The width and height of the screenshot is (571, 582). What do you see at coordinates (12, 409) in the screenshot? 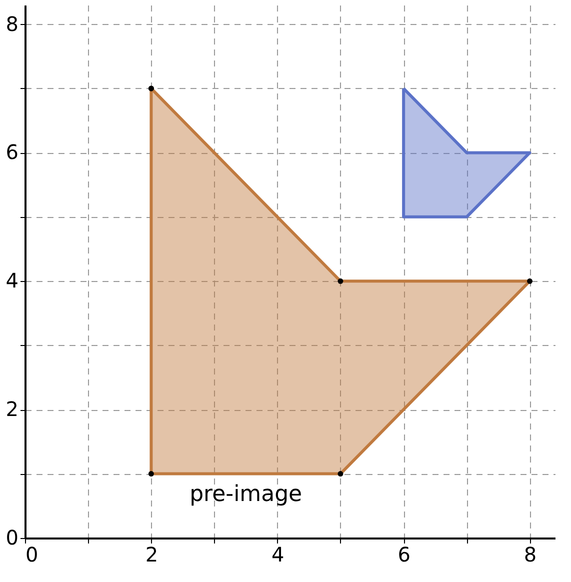
I see `y-tick-label: 2` at bounding box center [12, 409].